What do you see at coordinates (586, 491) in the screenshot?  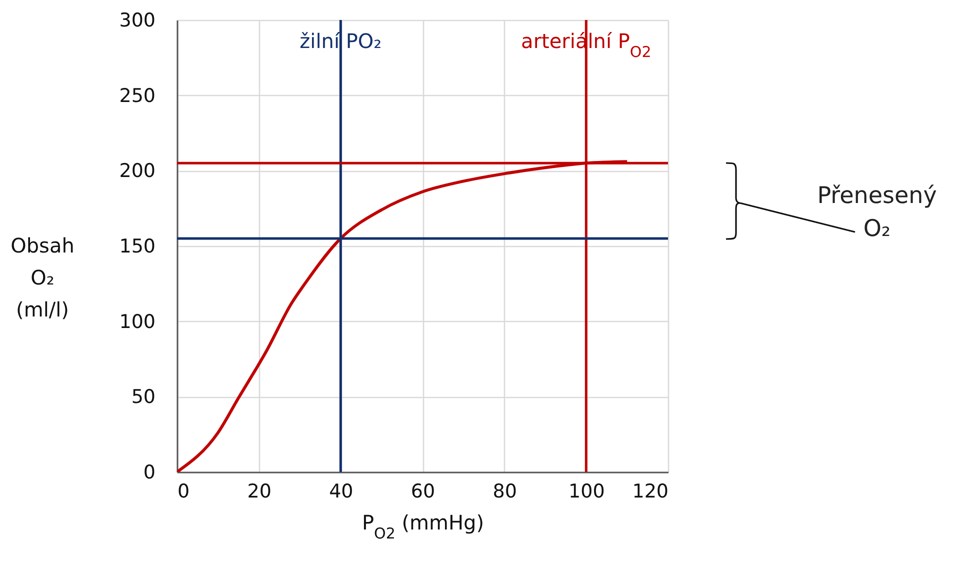 I see `x-tick-label: 100` at bounding box center [586, 491].